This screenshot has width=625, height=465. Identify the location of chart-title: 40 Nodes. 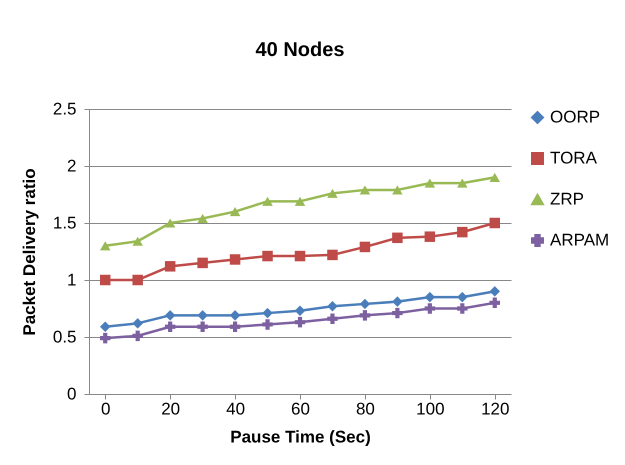
(300, 50).